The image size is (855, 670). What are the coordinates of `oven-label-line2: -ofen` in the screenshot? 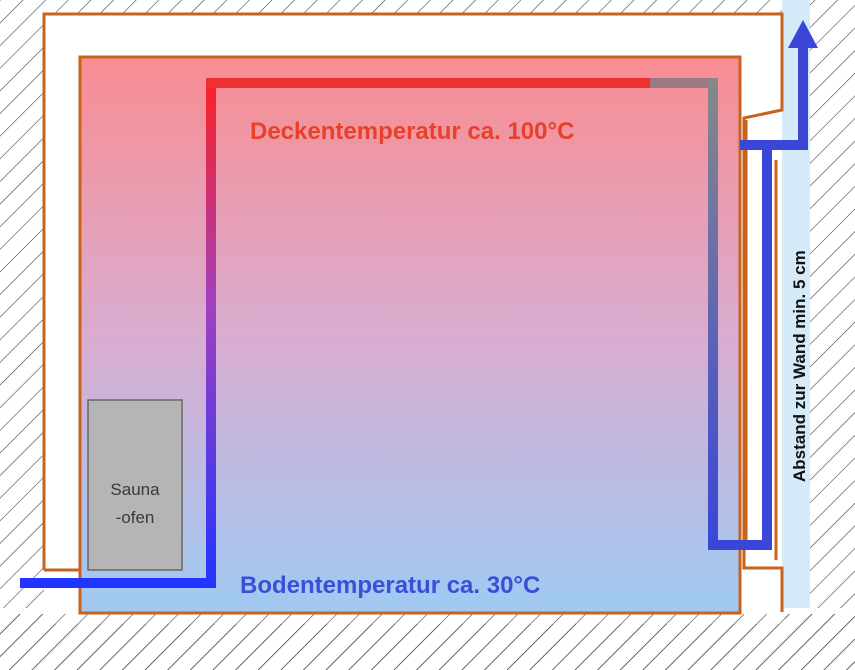 It's located at (135, 517).